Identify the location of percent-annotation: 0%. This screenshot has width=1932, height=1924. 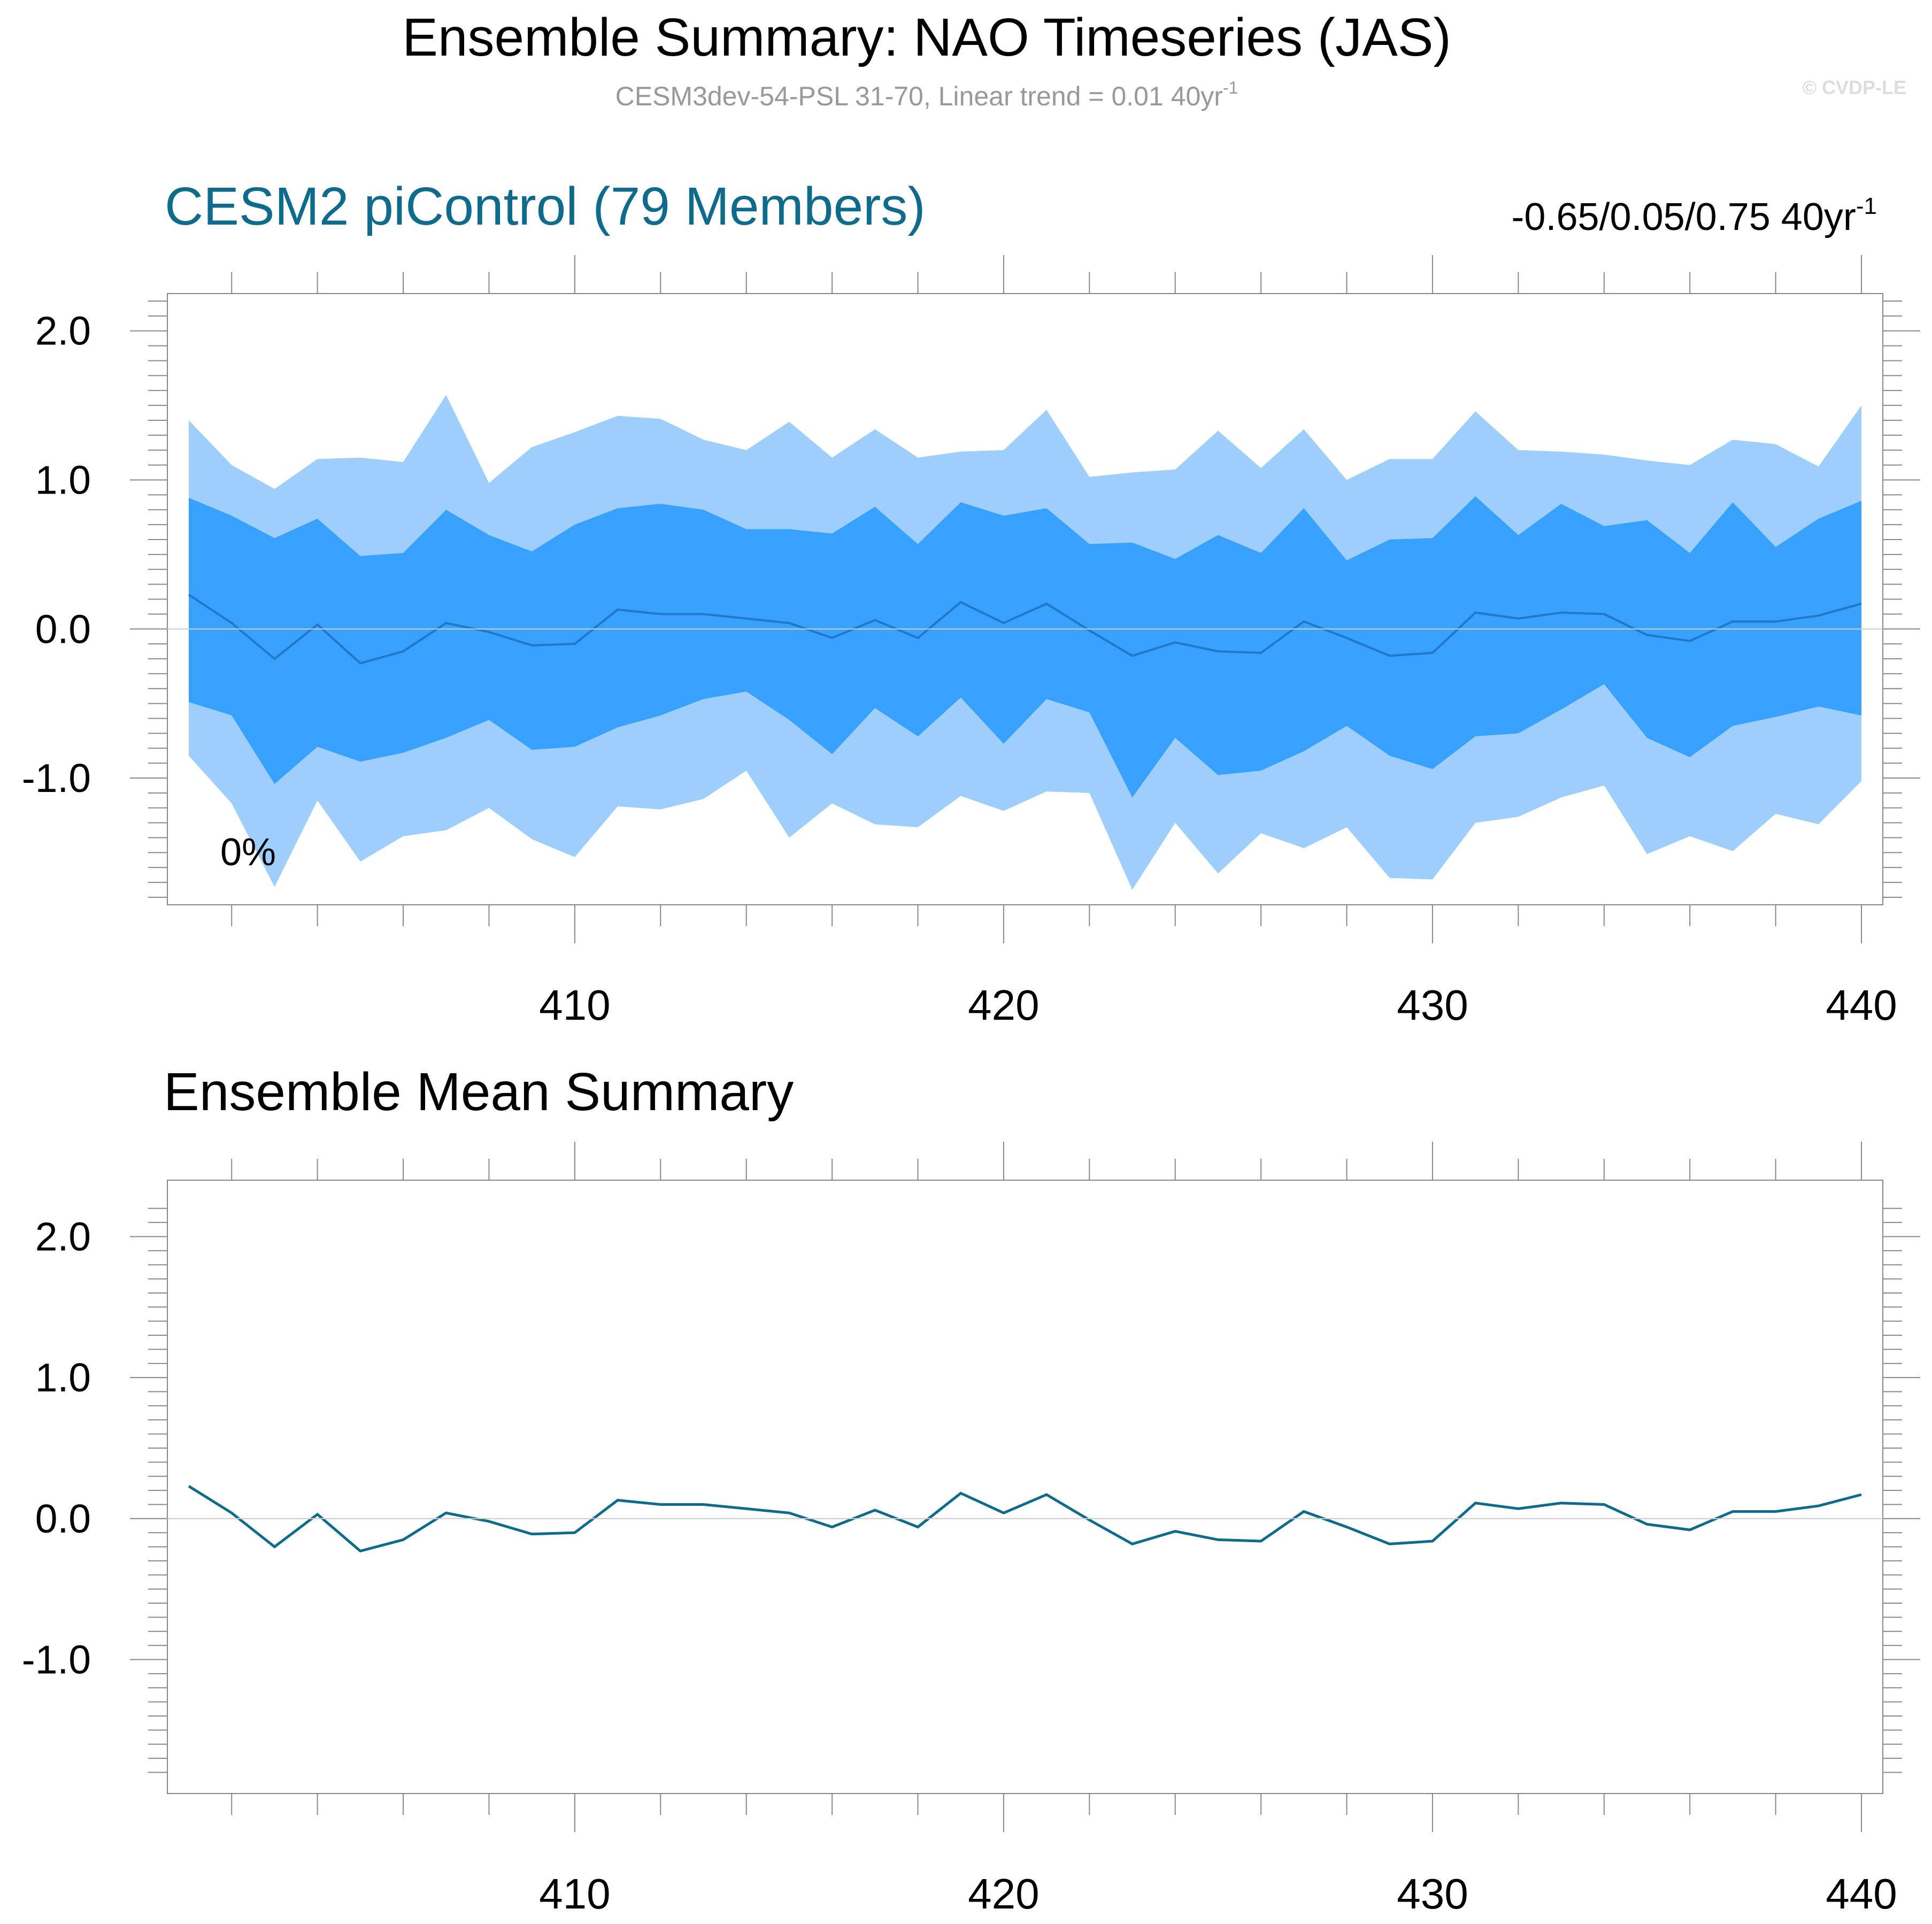
(248, 852).